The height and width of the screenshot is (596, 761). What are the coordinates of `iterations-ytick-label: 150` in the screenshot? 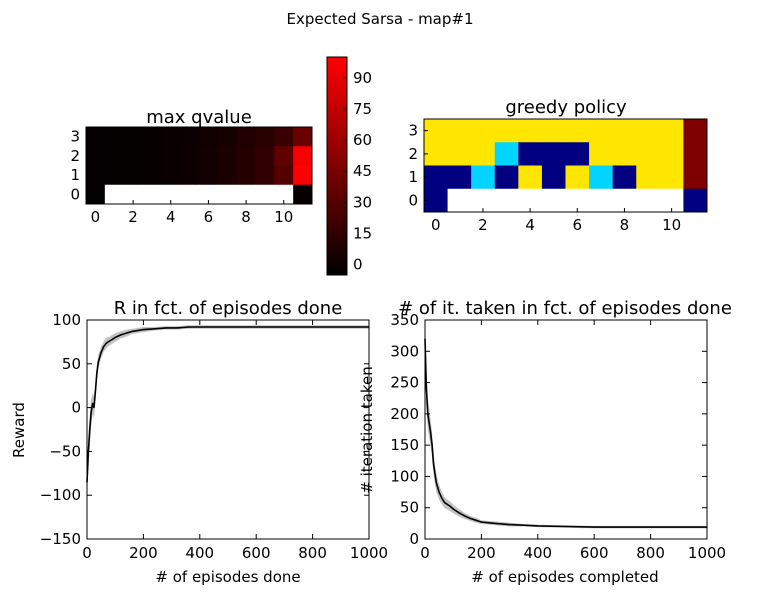 It's located at (404, 445).